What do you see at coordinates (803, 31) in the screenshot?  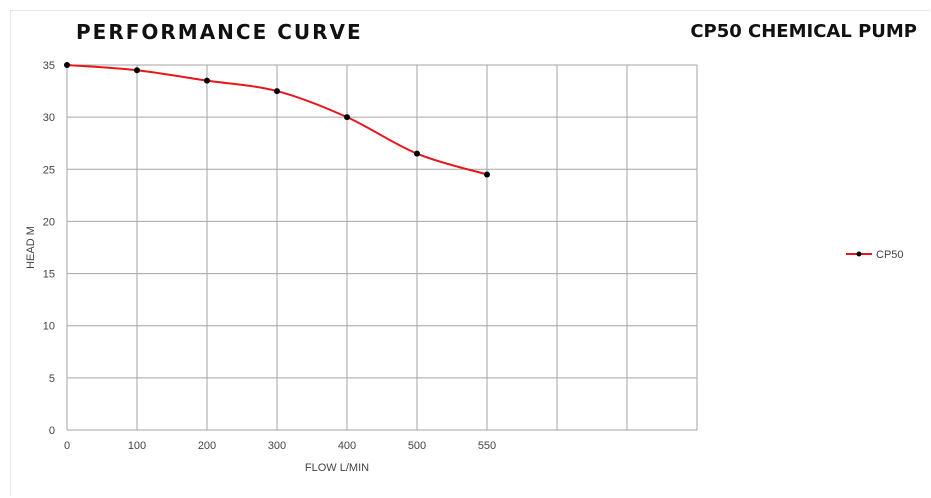 I see `chart-subtitle: CP50 CHEMICAL PUMP` at bounding box center [803, 31].